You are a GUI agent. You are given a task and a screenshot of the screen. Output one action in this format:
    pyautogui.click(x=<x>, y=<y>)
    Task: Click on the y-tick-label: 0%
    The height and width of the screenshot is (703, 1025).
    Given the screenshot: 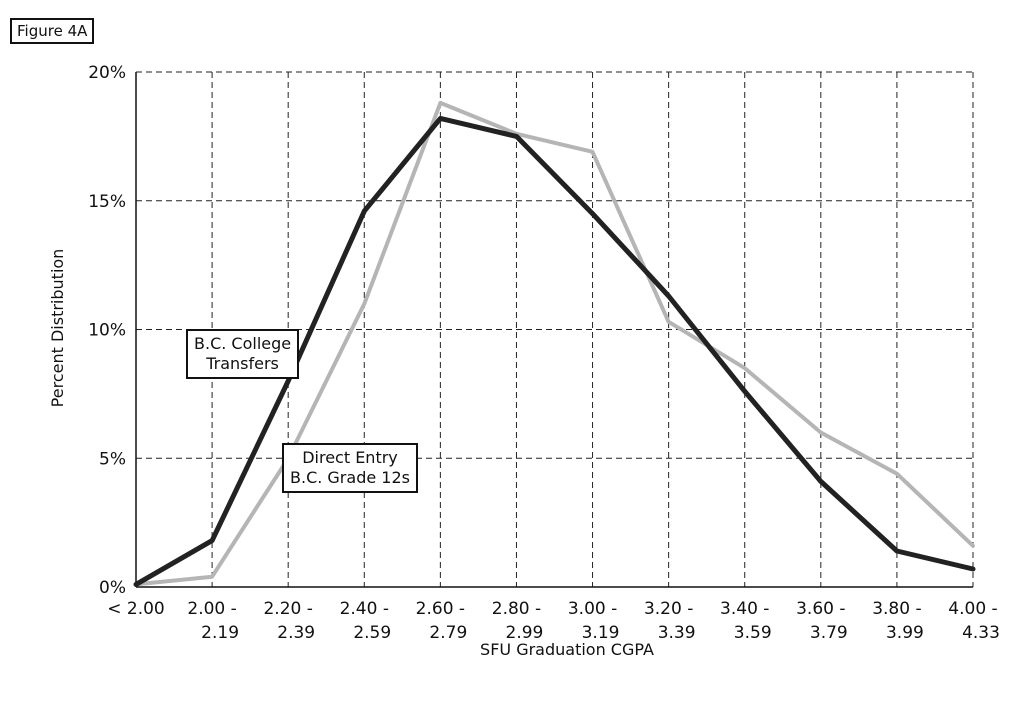 What is the action you would take?
    pyautogui.click(x=112, y=588)
    